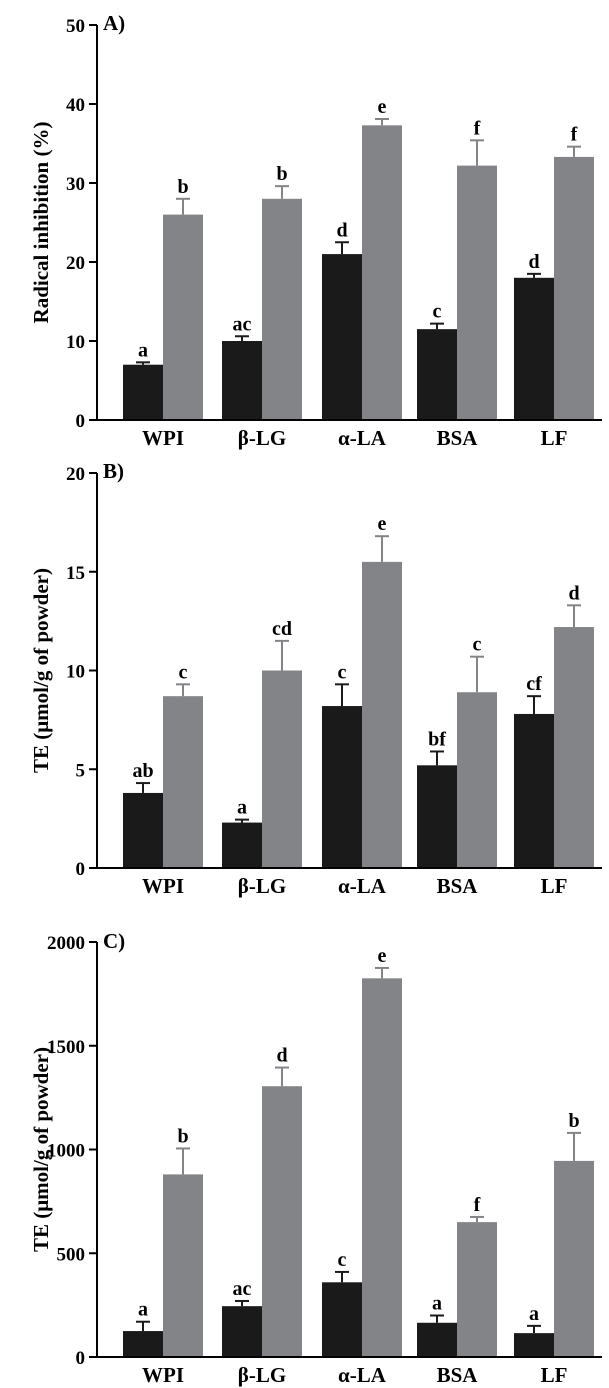 The height and width of the screenshot is (1388, 609). What do you see at coordinates (75, 573) in the screenshot?
I see `y-tick-label: 15` at bounding box center [75, 573].